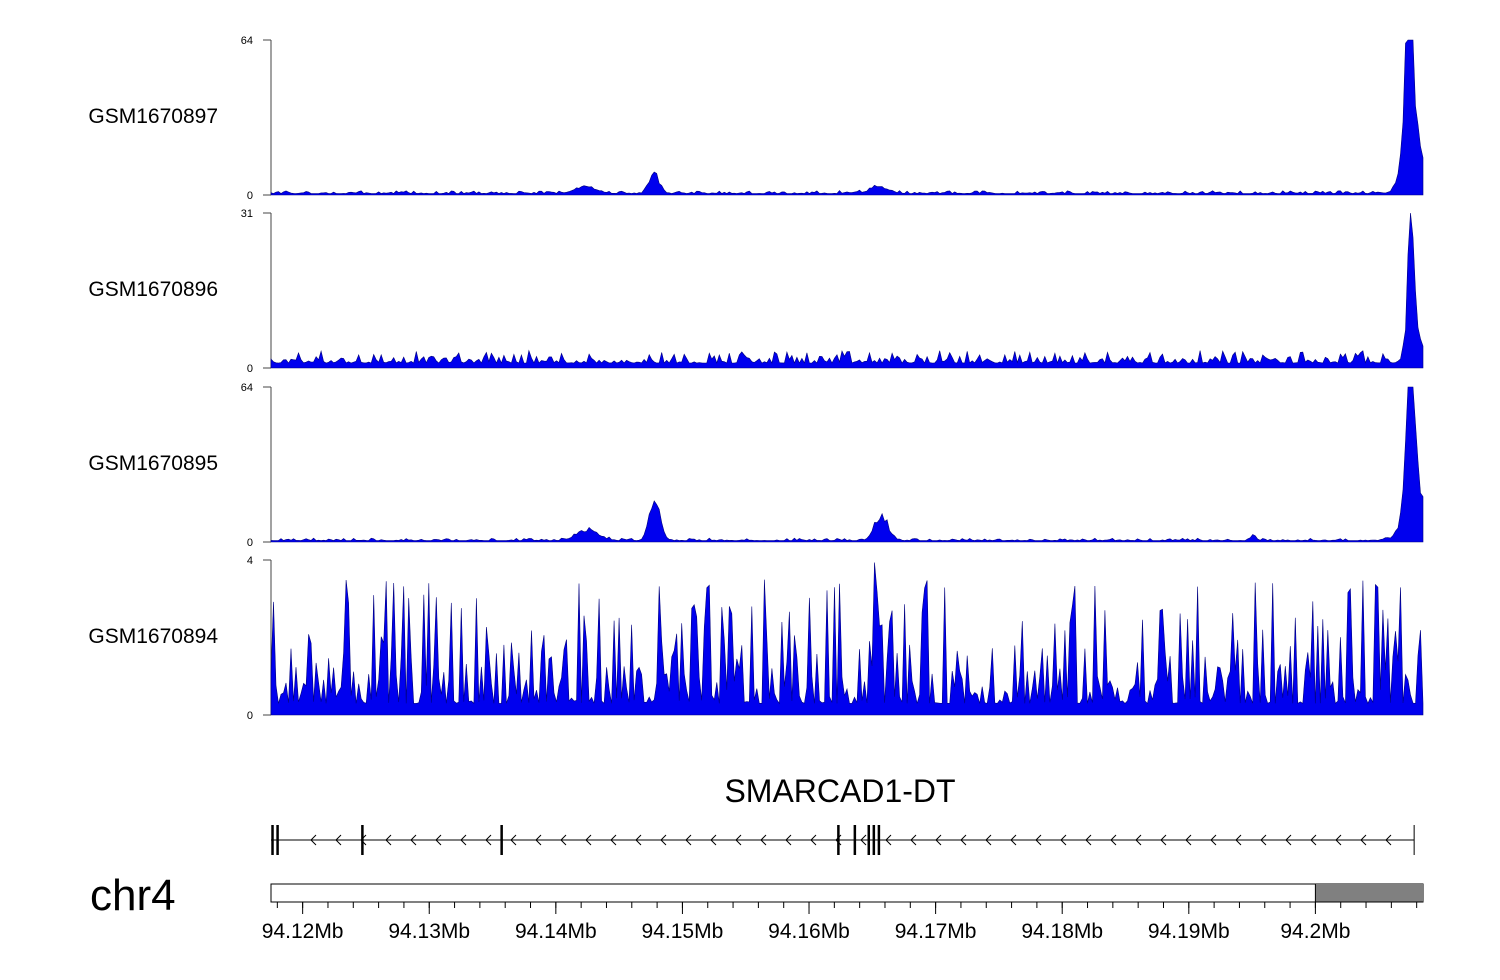 This screenshot has height=980, width=1500. What do you see at coordinates (429, 931) in the screenshot?
I see `x-tick-label: 94.13Mb` at bounding box center [429, 931].